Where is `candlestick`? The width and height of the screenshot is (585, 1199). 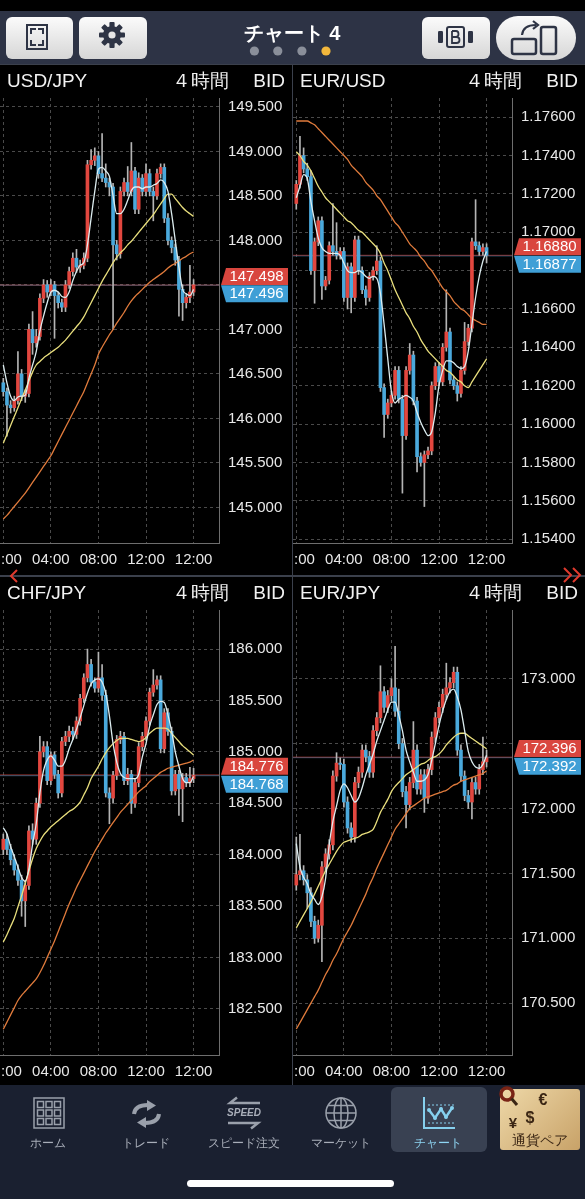
candlestick is located at coordinates (333, 229).